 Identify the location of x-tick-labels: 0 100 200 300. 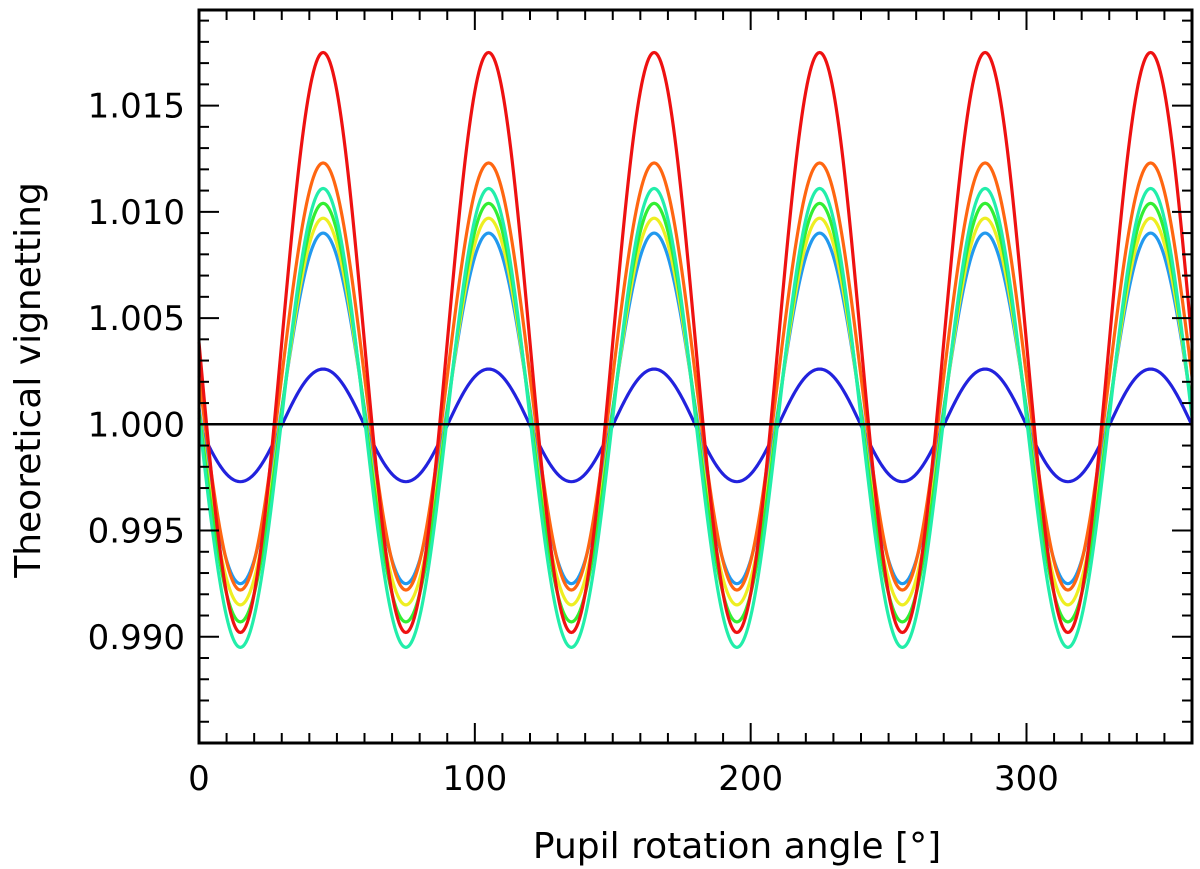
(623, 779).